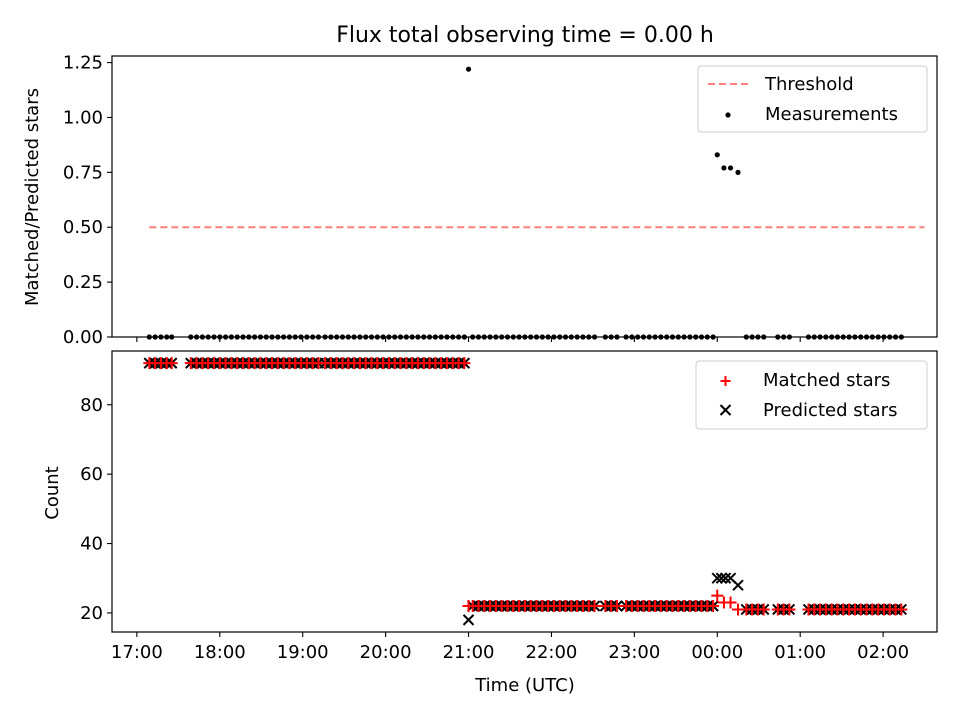  I want to click on x-tick-label: 00:00, so click(717, 652).